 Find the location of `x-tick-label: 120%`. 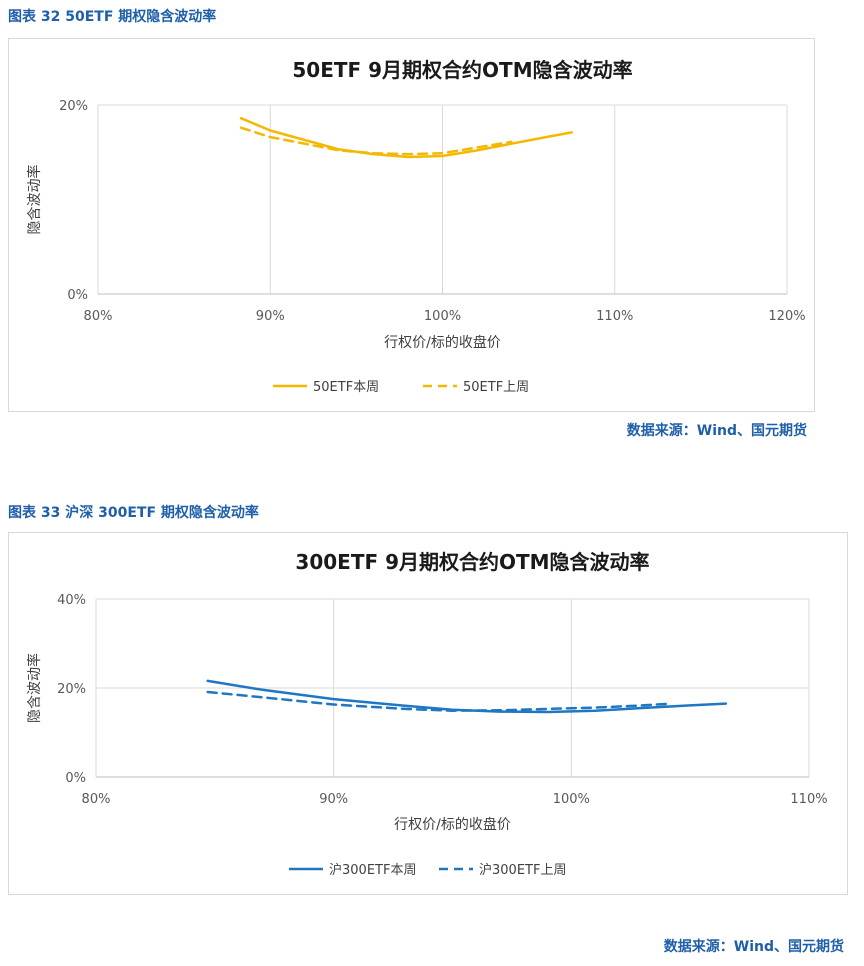

x-tick-label: 120% is located at coordinates (786, 316).